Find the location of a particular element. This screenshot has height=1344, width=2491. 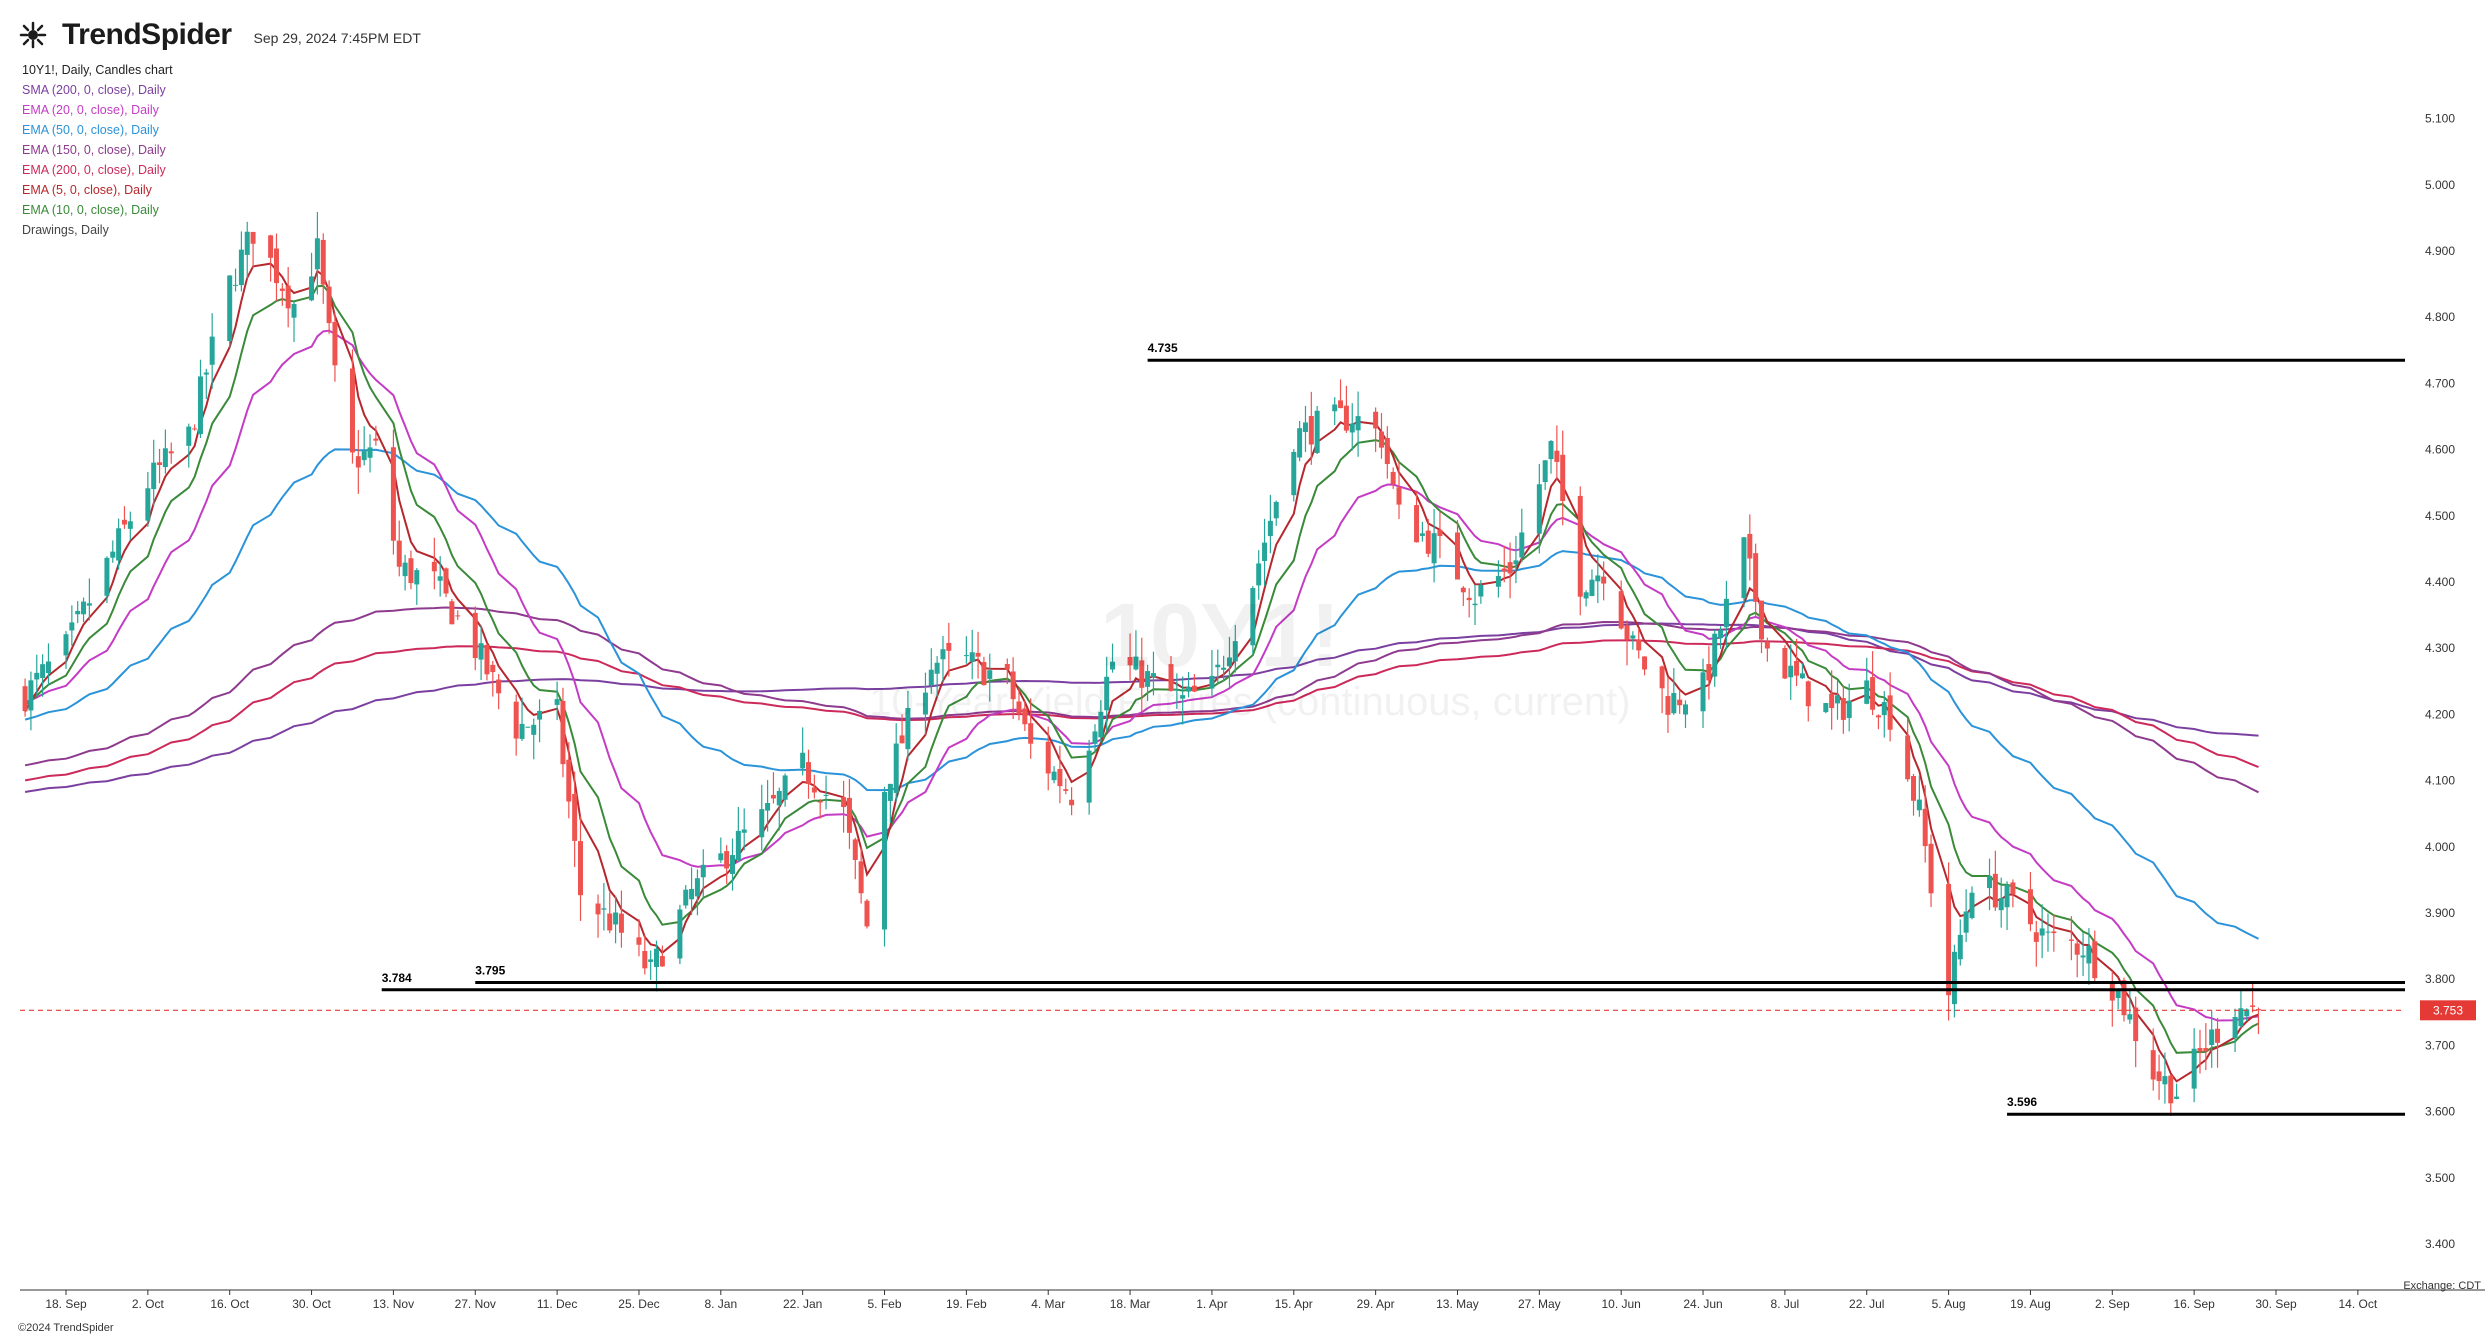

y-tick-label: 3.400 is located at coordinates (2440, 1244).